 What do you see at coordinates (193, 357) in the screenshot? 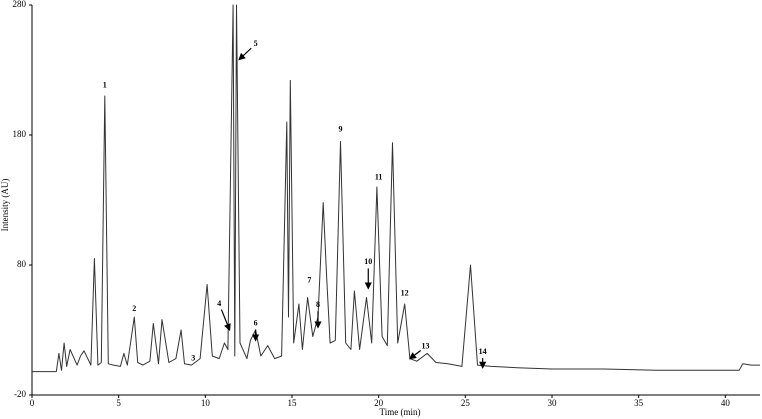
I see `peak-label: 3` at bounding box center [193, 357].